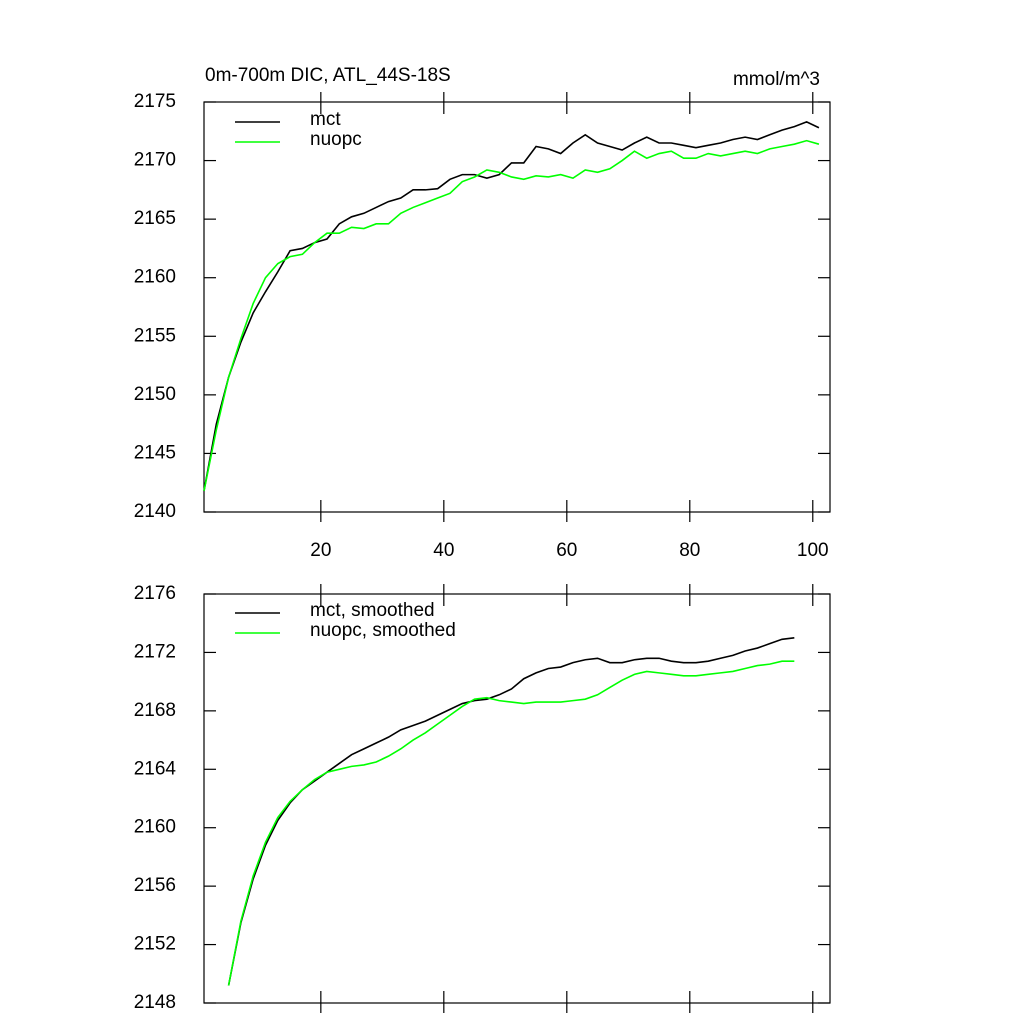 This screenshot has width=1024, height=1024. I want to click on y-tick-label: 2148, so click(155, 1002).